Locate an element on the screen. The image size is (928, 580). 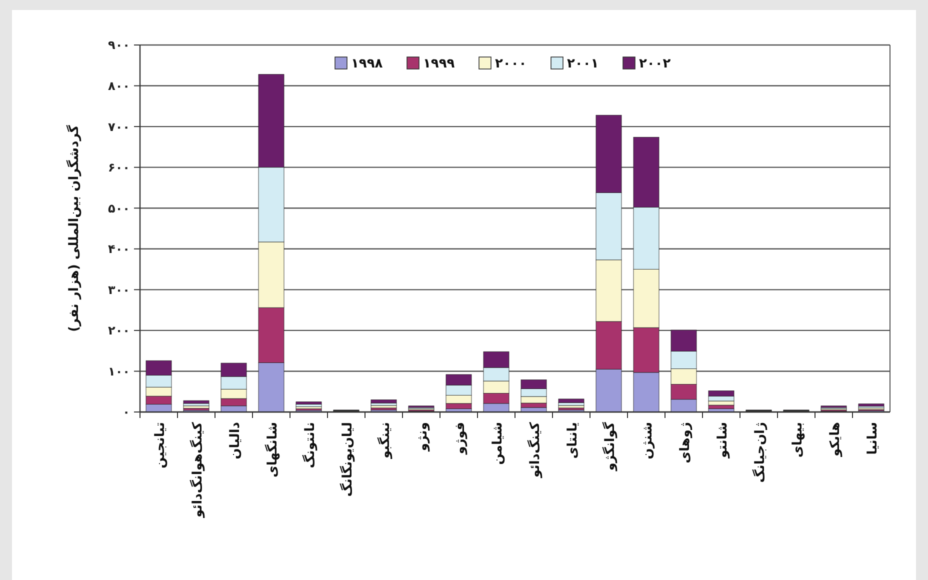
x-tick-label: گوانگژو is located at coordinates (610, 447).